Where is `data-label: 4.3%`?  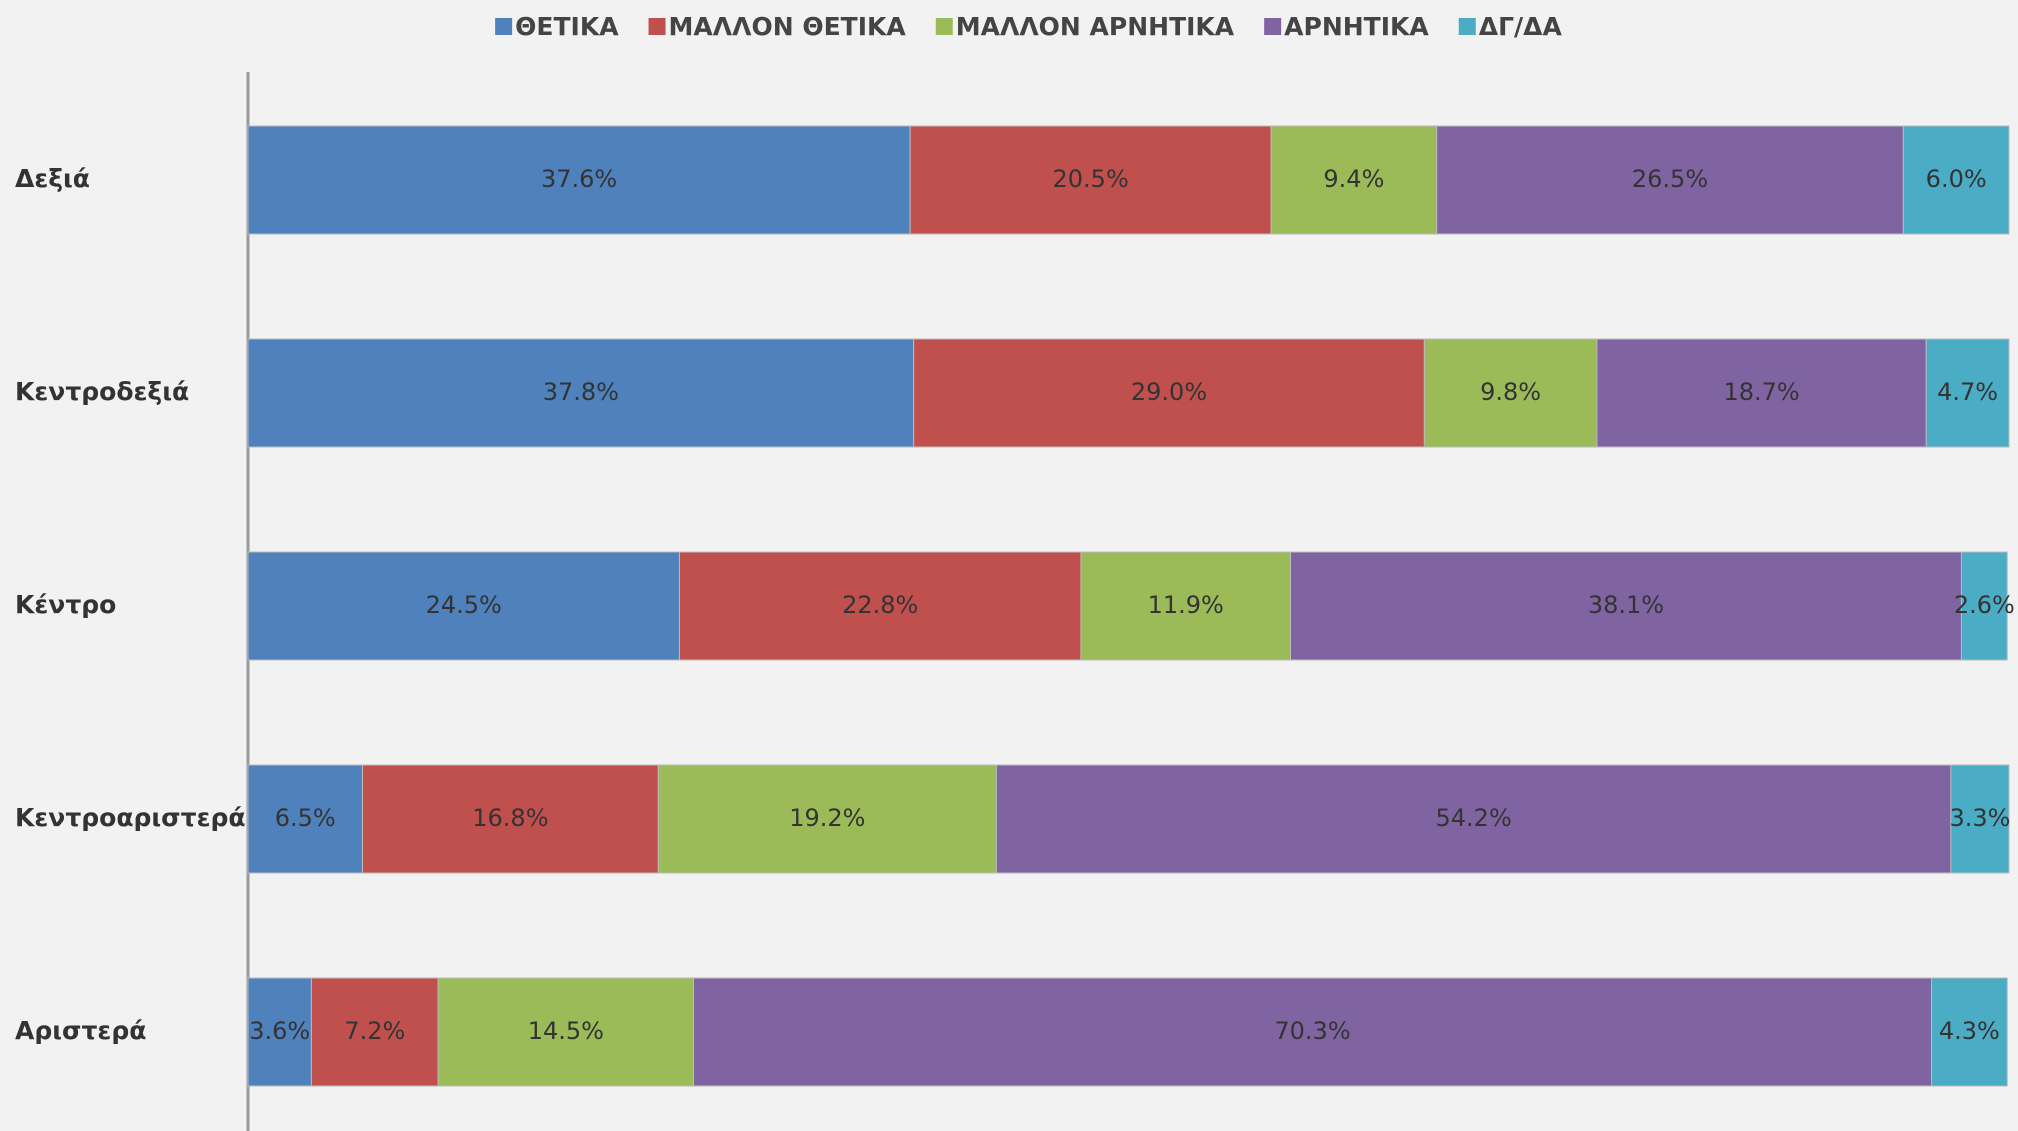 data-label: 4.3% is located at coordinates (1969, 1031).